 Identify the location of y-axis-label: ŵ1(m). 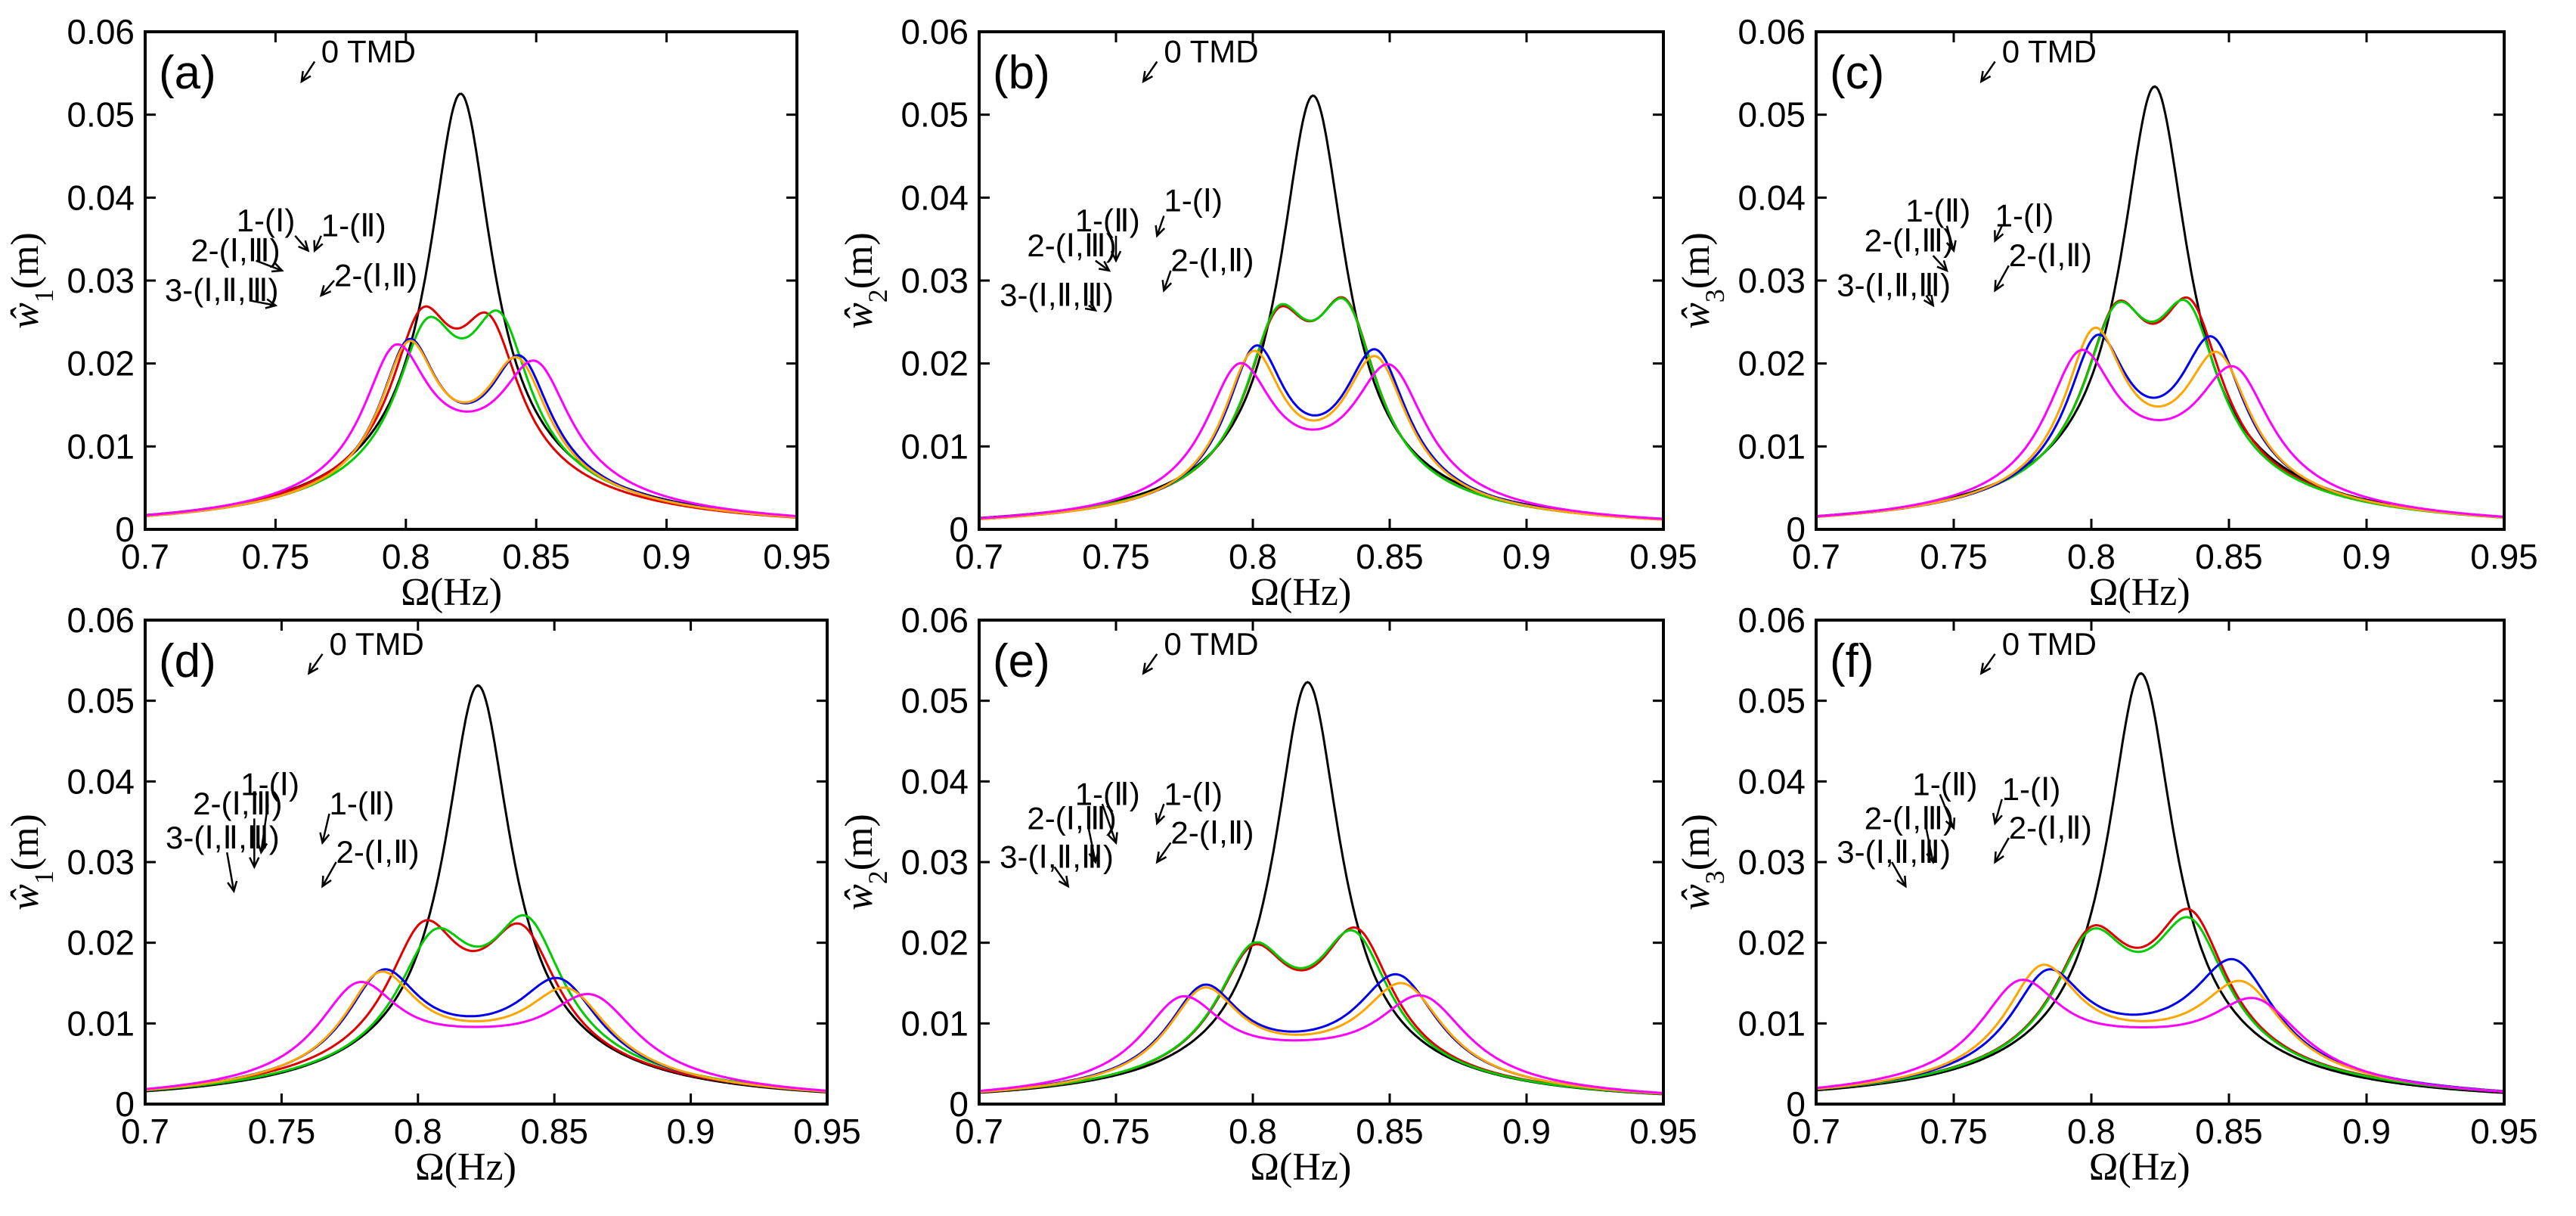
(31, 280).